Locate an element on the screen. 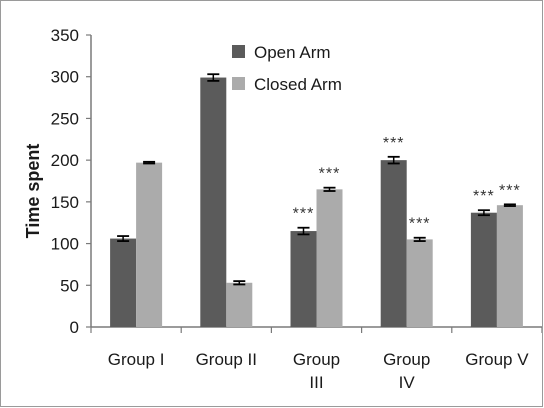 The image size is (544, 408). y-tick-label: 0 is located at coordinates (74, 327).